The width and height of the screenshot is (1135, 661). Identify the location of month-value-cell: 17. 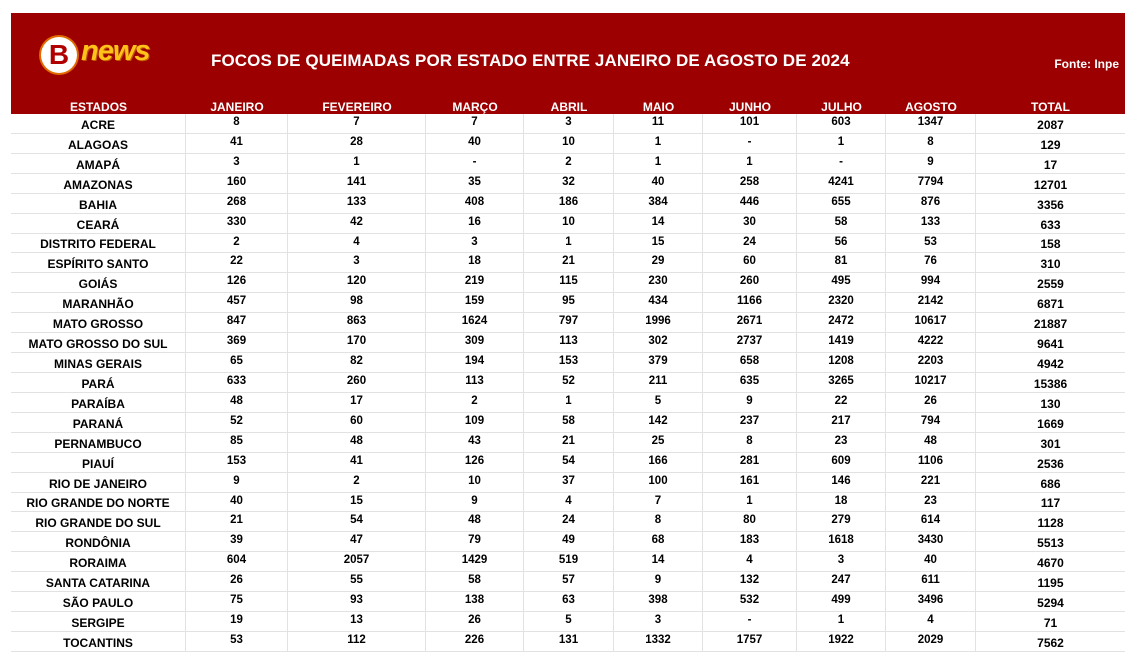
(357, 402).